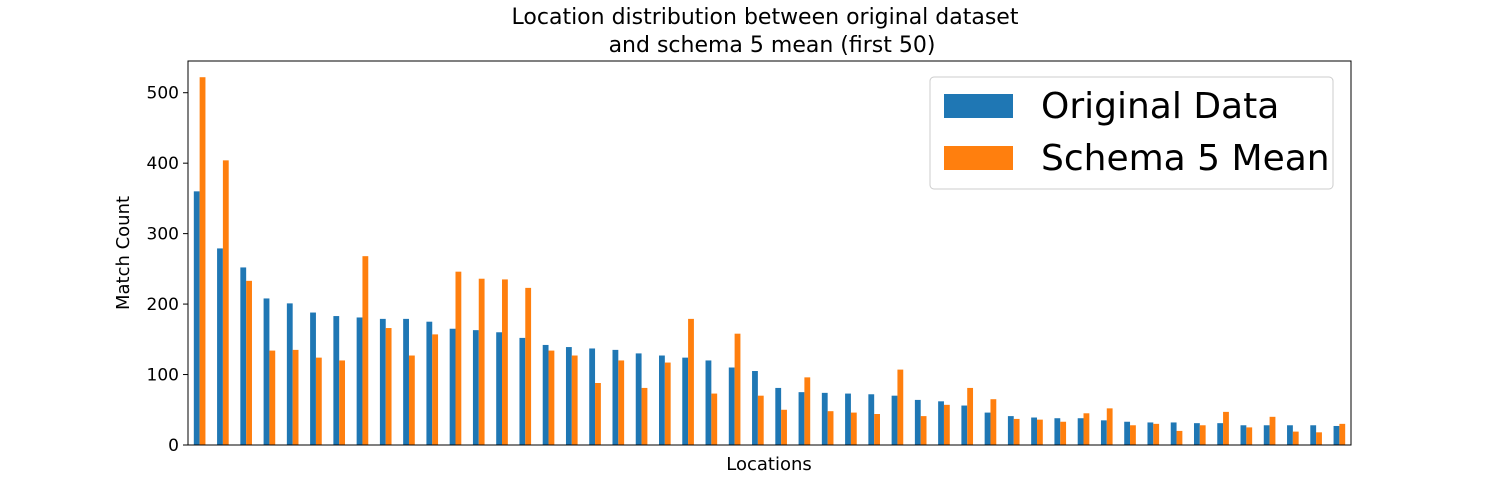  Describe the element at coordinates (163, 235) in the screenshot. I see `y-tick-label-300: 300` at that location.